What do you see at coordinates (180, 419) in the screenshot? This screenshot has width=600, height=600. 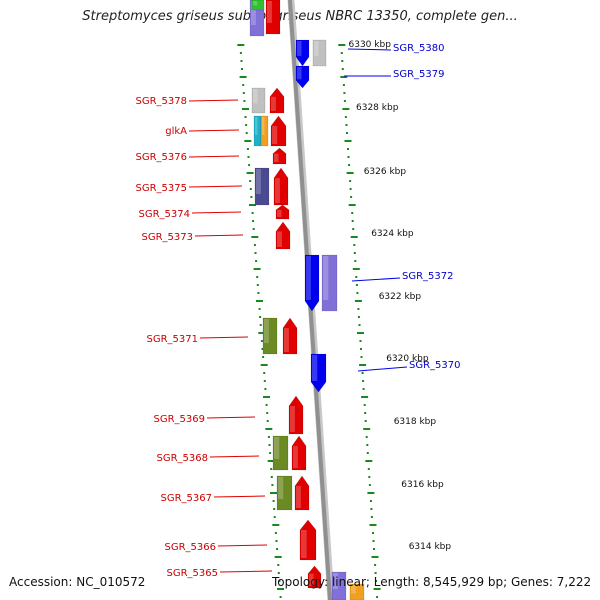 I see `gene-label-forward: SGR_5369` at bounding box center [180, 419].